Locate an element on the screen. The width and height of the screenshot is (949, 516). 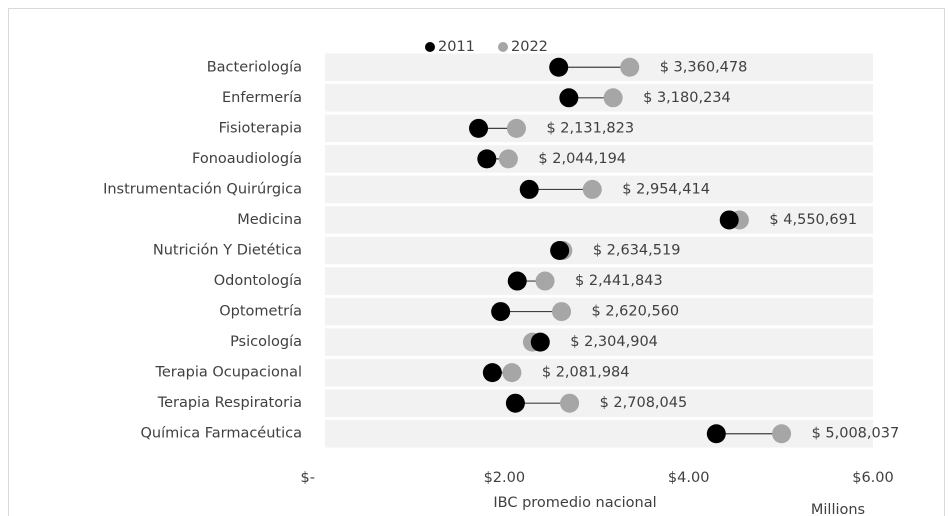
y-tick-label: Química Farmacéutica is located at coordinates (221, 434).